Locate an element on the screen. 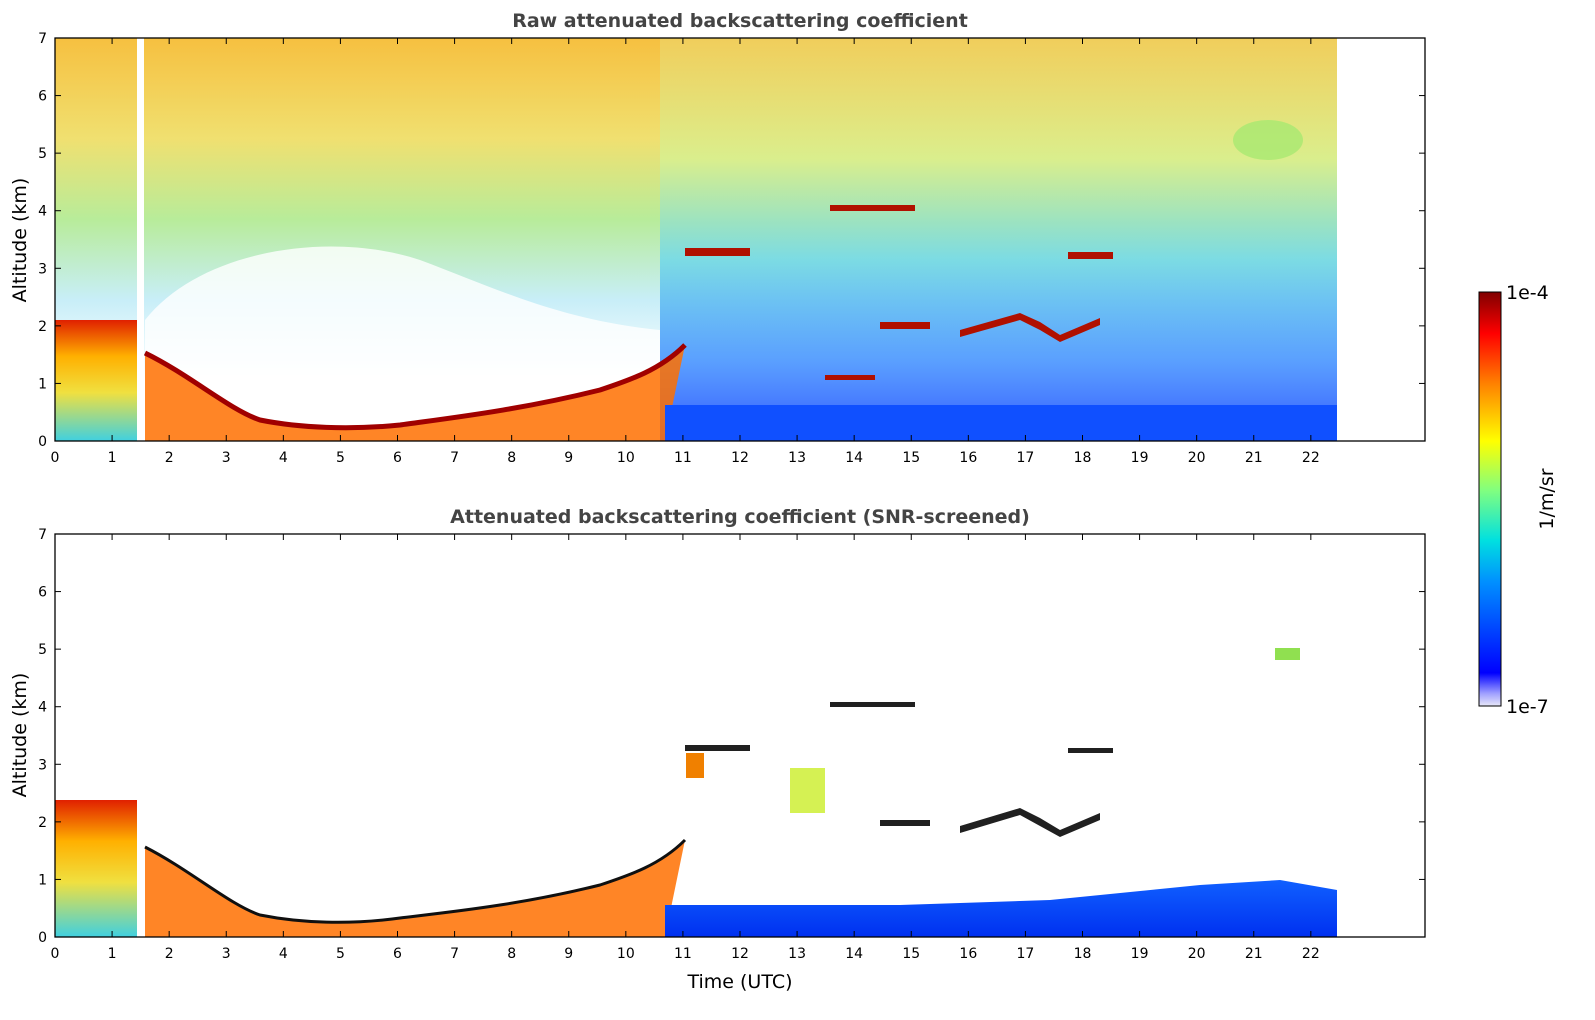 Image resolution: width=1595 pixels, height=1020 pixels. panel1-y-tick-label: 4 is located at coordinates (42, 212).